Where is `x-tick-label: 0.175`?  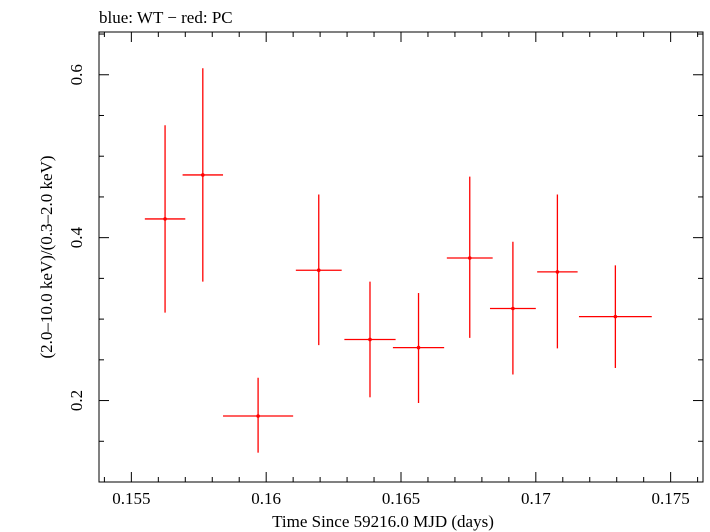 x-tick-label: 0.175 is located at coordinates (671, 498).